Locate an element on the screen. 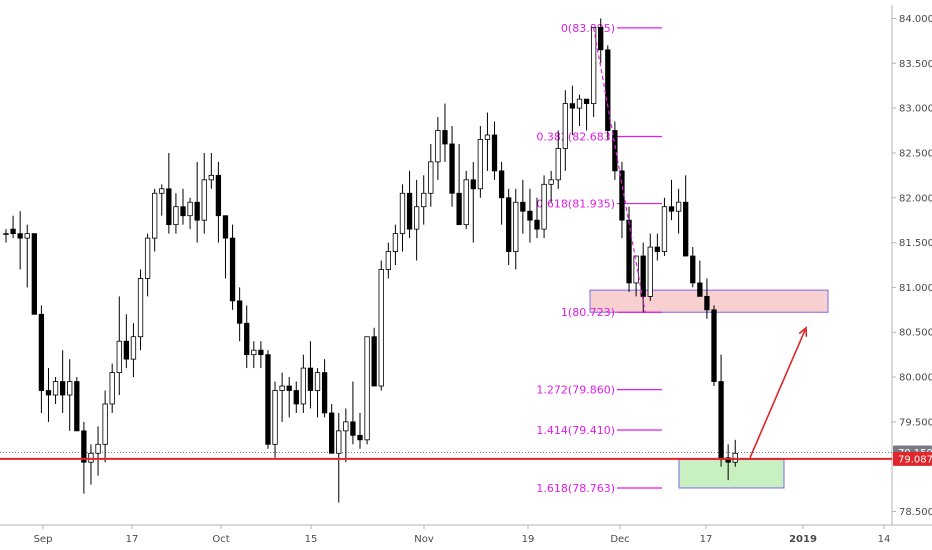 Image resolution: width=932 pixels, height=550 pixels. x-tick-label: Dec is located at coordinates (619, 539).